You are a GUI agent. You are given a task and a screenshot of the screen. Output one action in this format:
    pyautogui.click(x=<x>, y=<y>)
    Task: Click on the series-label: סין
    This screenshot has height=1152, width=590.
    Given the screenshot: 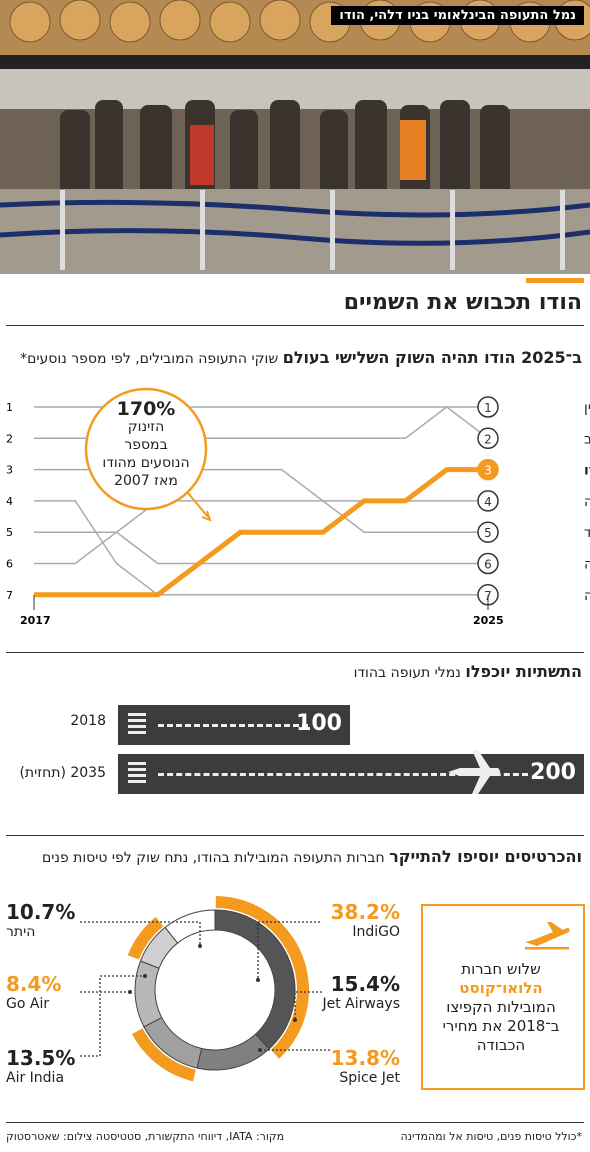 What is the action you would take?
    pyautogui.click(x=587, y=408)
    